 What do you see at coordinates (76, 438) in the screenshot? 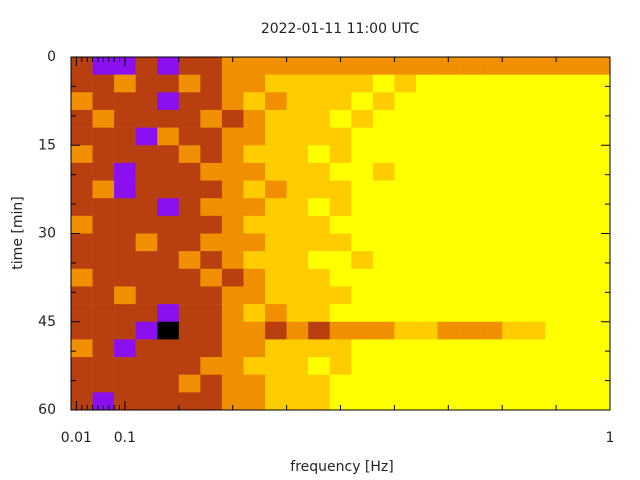
I see `x-tick-label: 0.01` at bounding box center [76, 438].